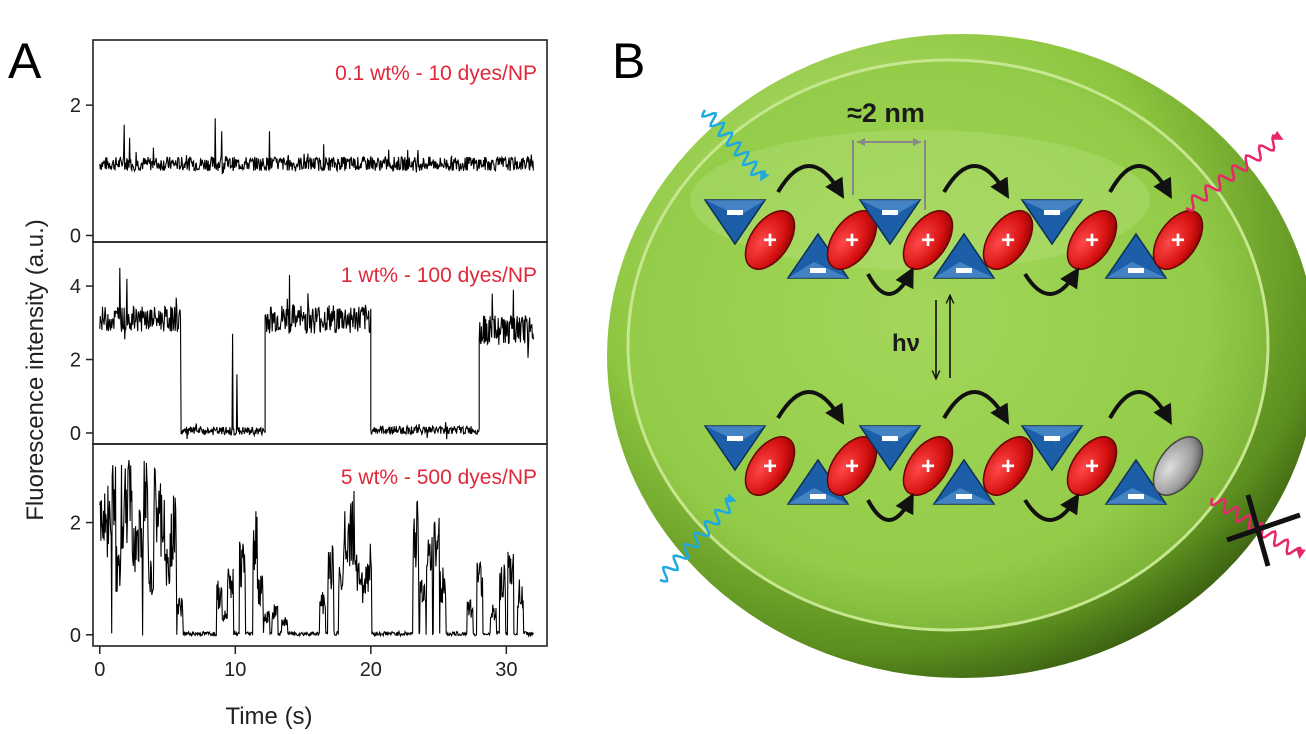 Image resolution: width=1306 pixels, height=734 pixels. What do you see at coordinates (886, 113) in the screenshot?
I see `distance-label: ≈2 nm` at bounding box center [886, 113].